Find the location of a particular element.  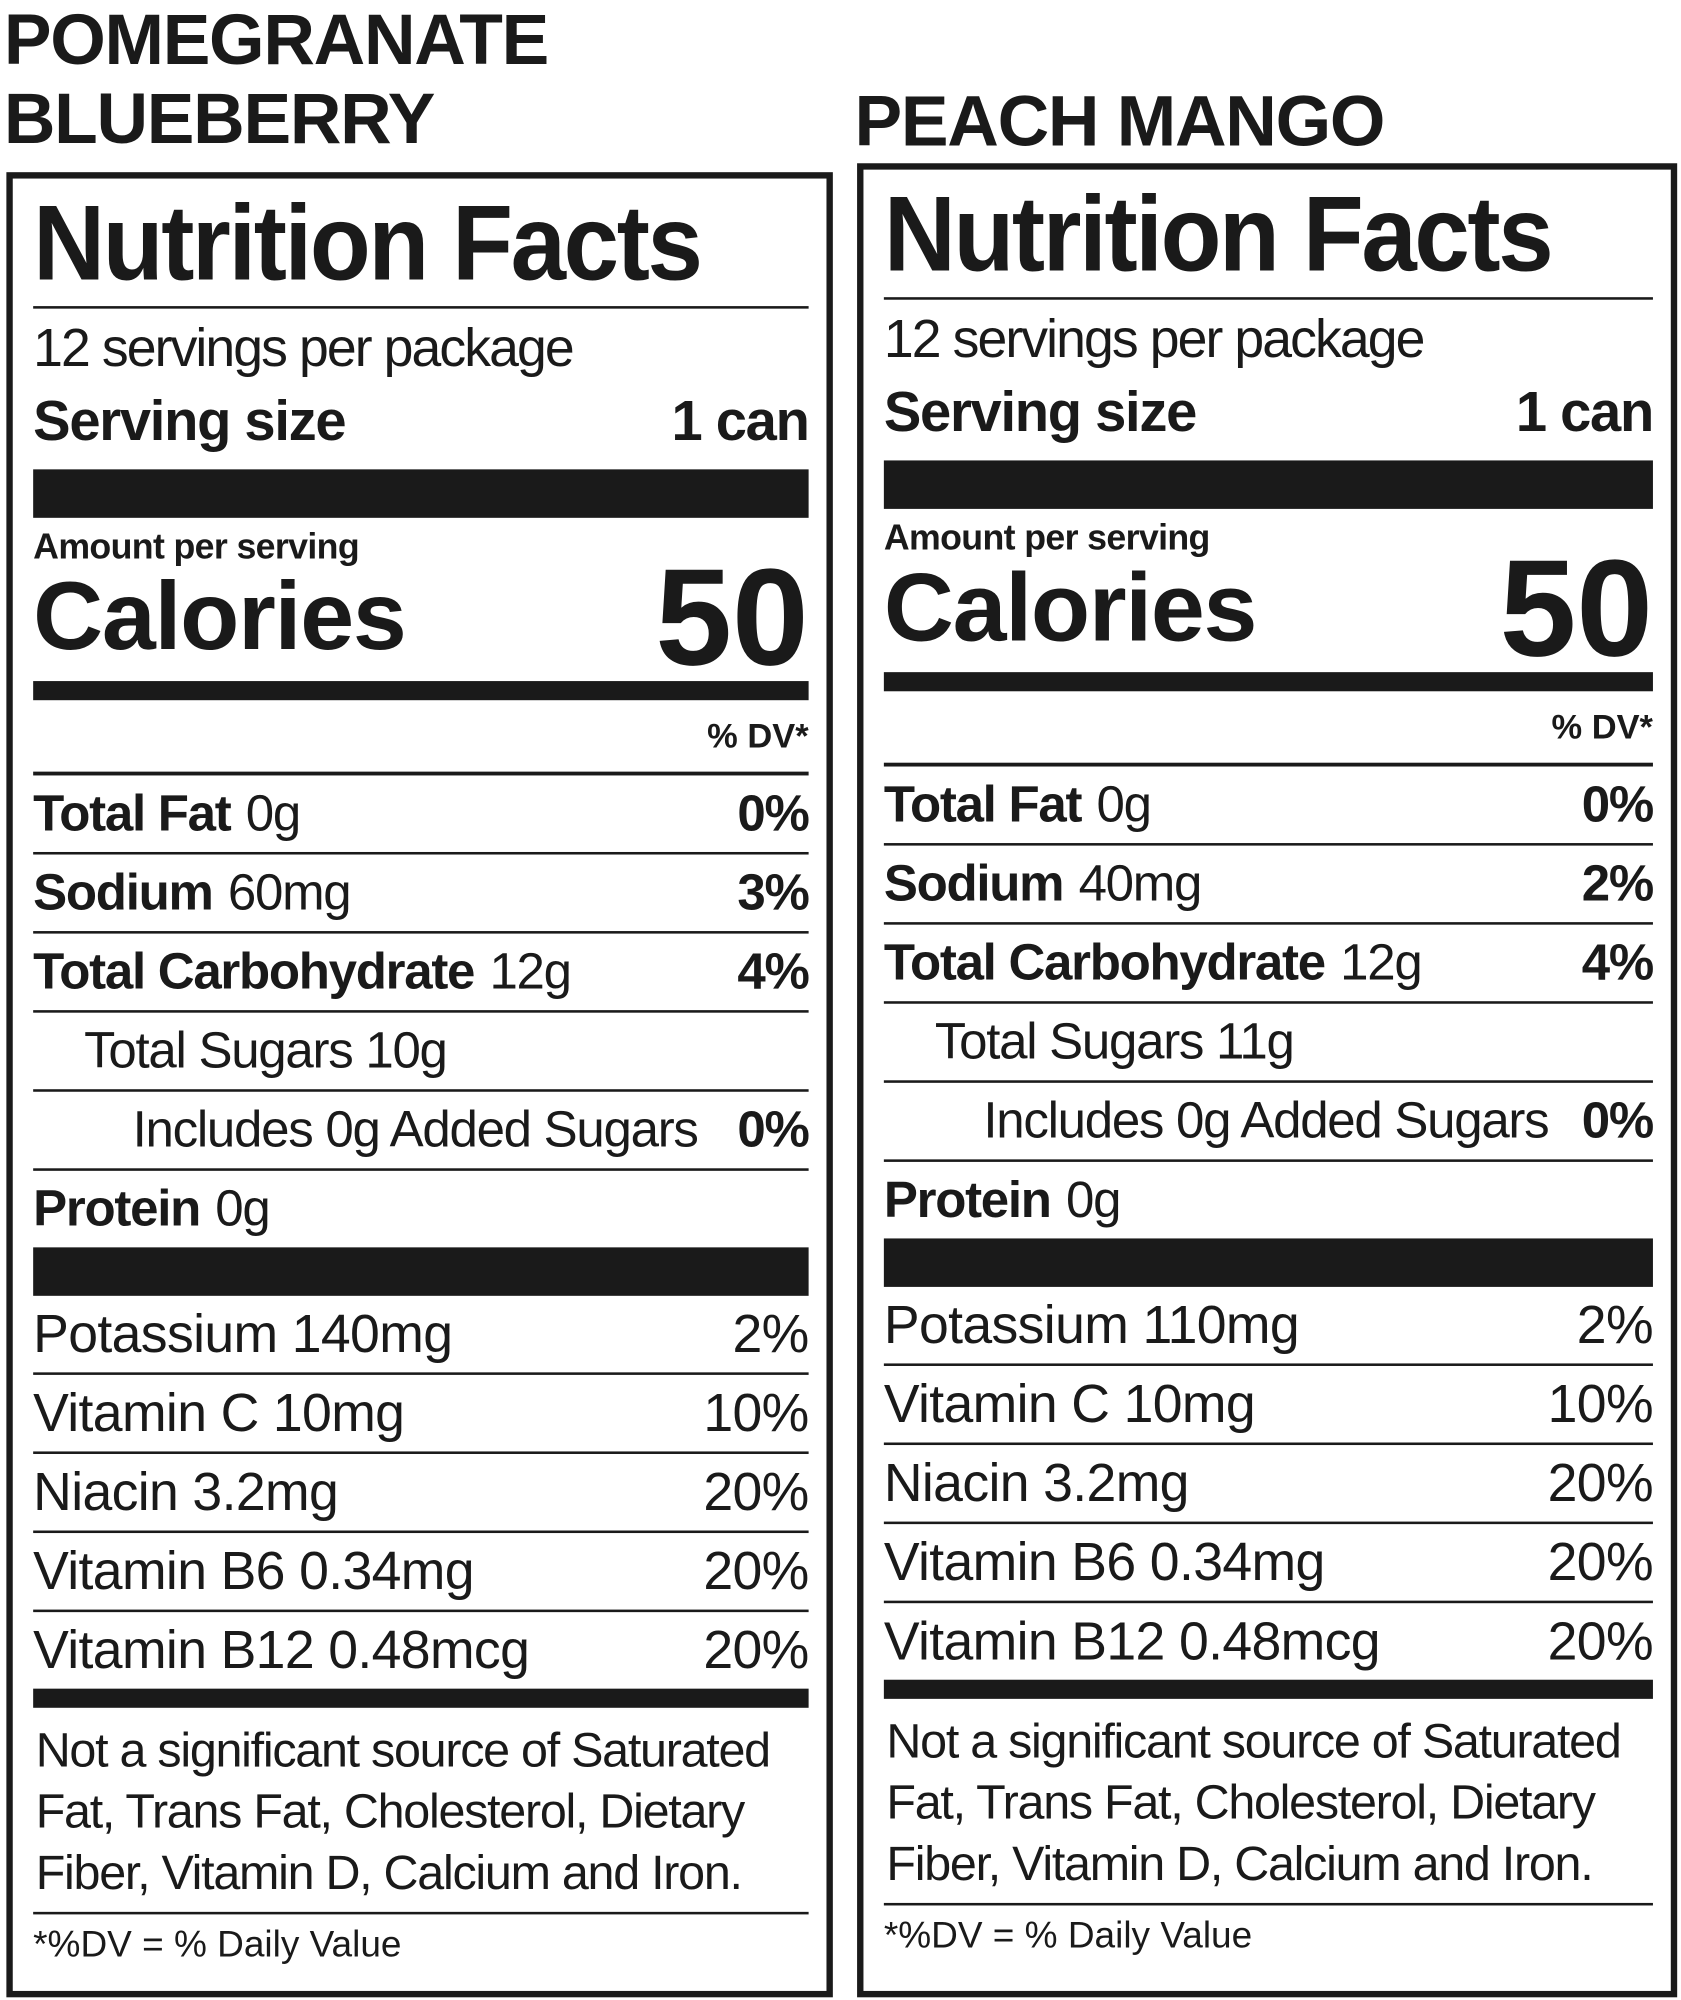

servings: 12 servings per package is located at coordinates (304, 347).